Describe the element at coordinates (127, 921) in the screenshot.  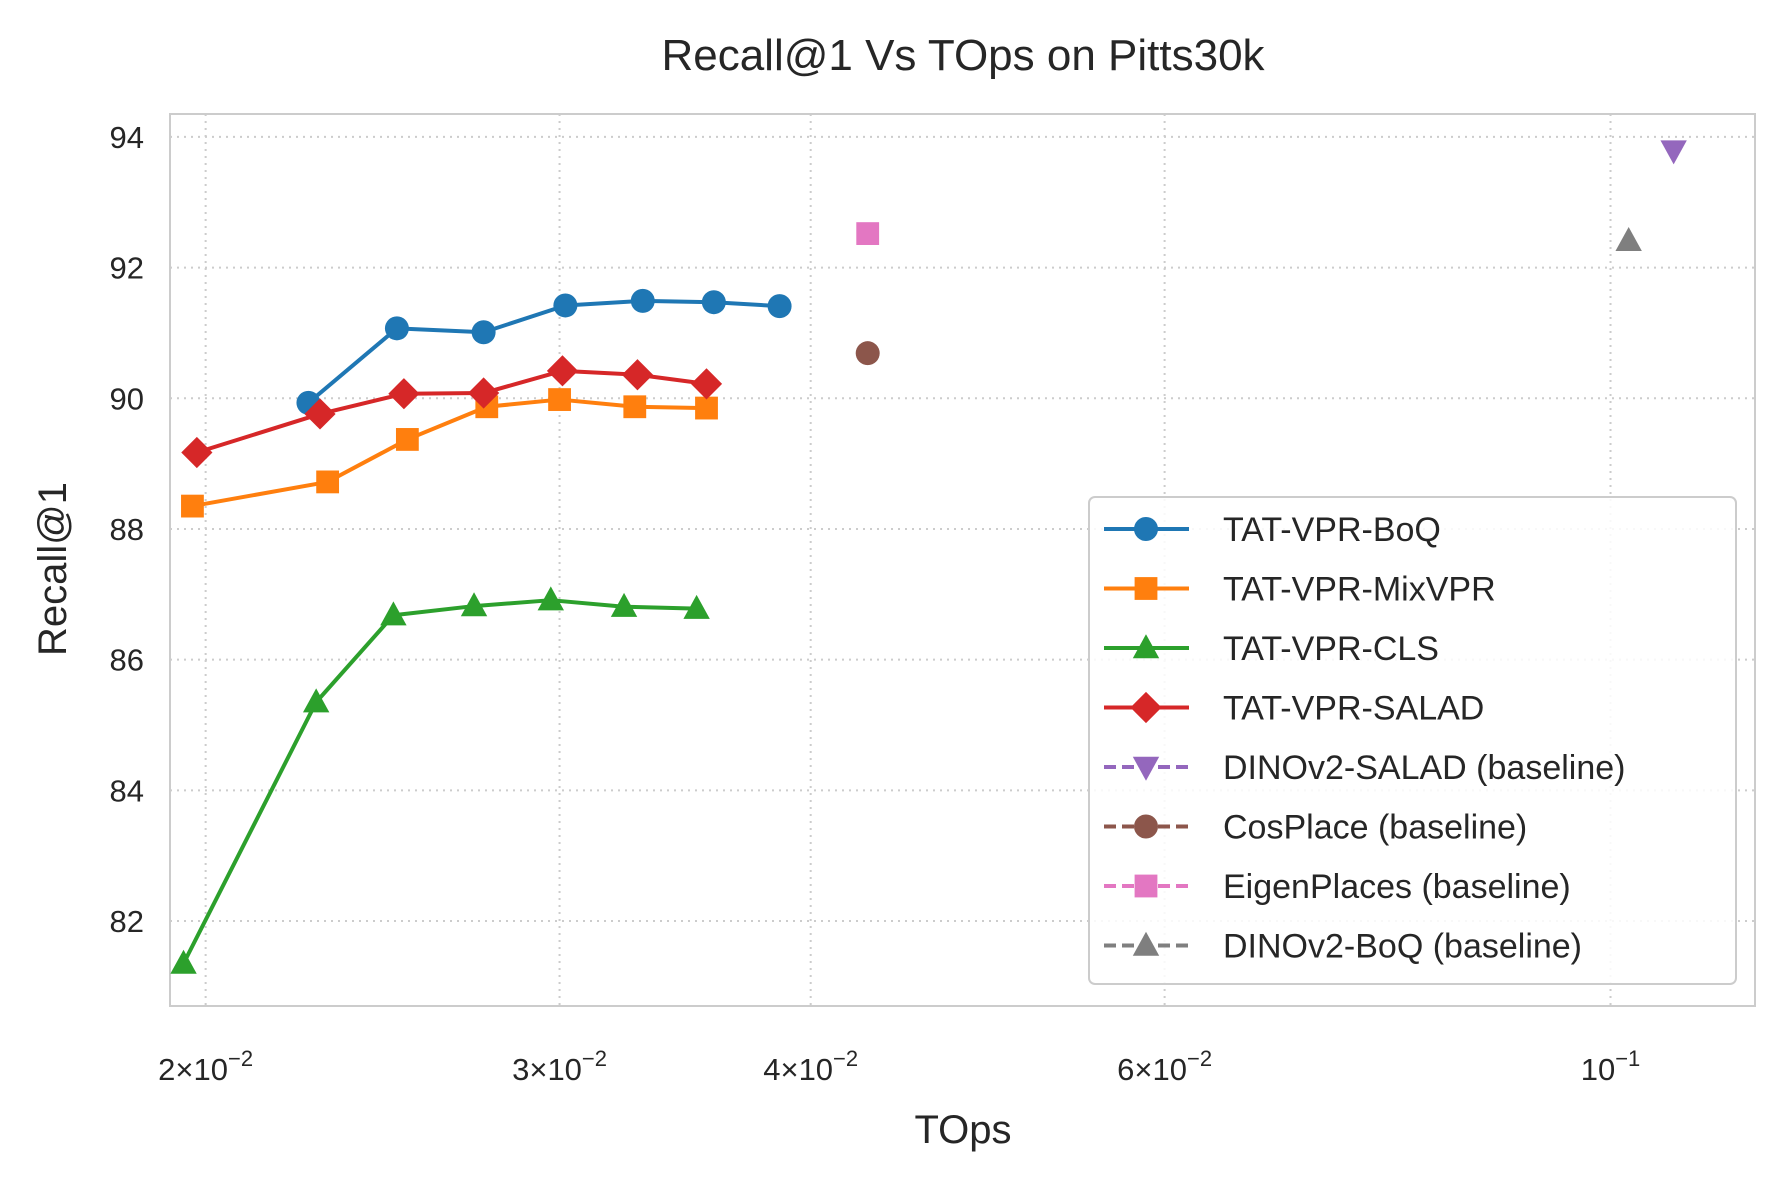
I see `y-tick-label: 82` at that location.